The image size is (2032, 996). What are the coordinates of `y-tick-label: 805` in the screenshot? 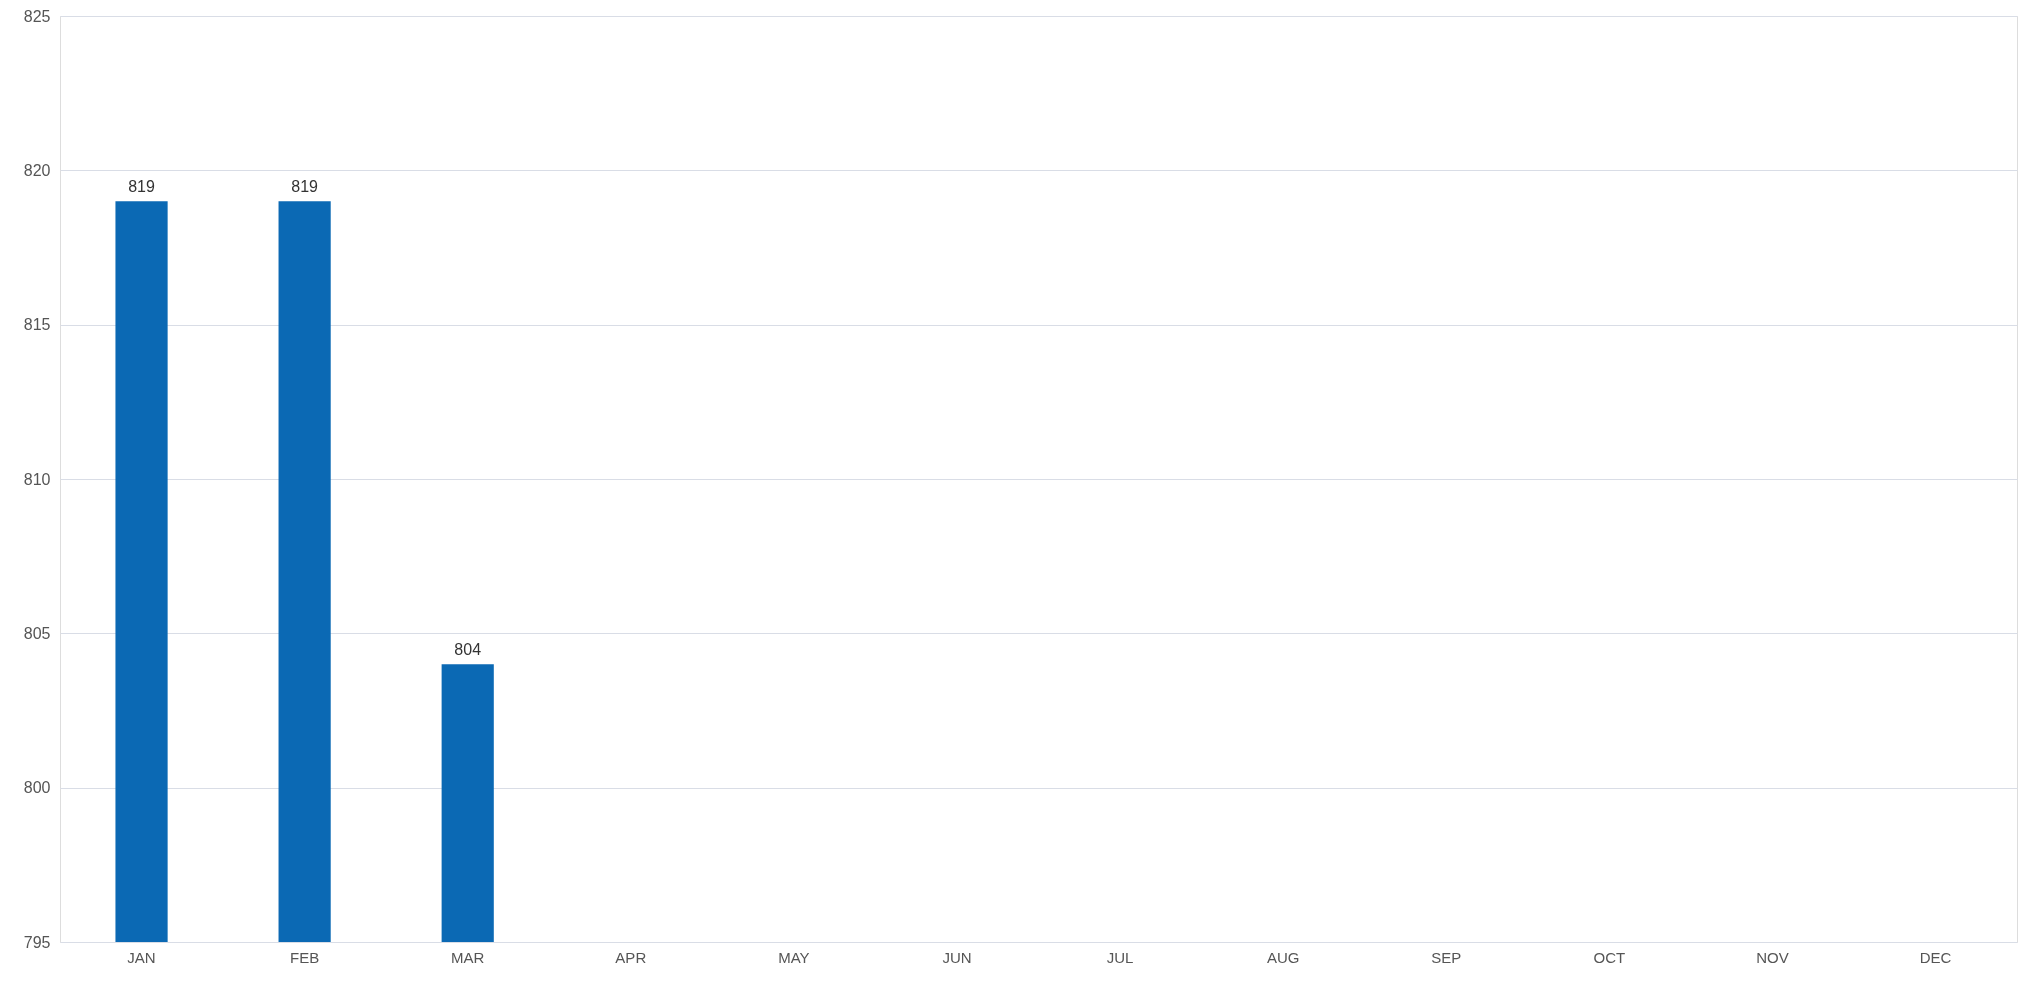 It's located at (37, 633).